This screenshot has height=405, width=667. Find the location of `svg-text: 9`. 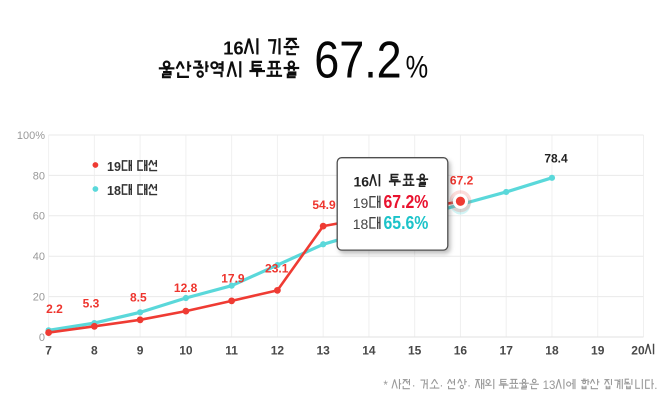

svg-text: 9 is located at coordinates (140, 350).